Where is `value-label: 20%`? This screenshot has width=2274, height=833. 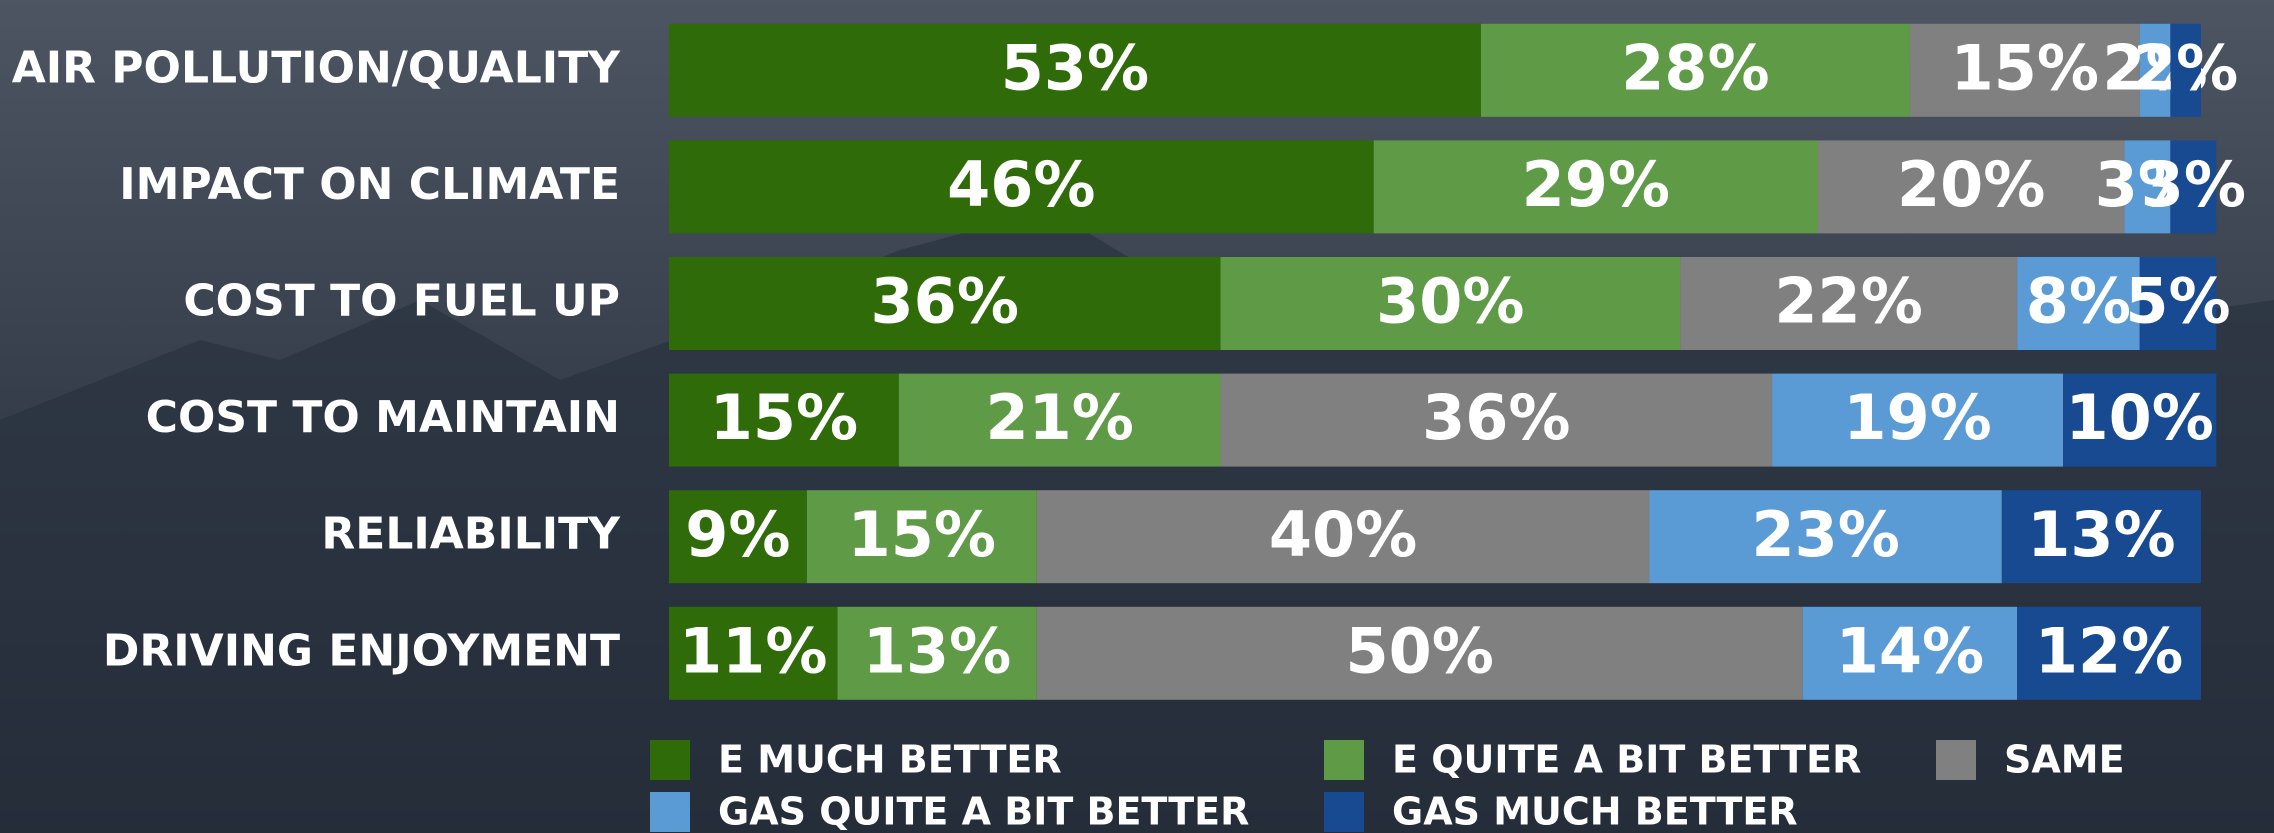
value-label: 20% is located at coordinates (1971, 184).